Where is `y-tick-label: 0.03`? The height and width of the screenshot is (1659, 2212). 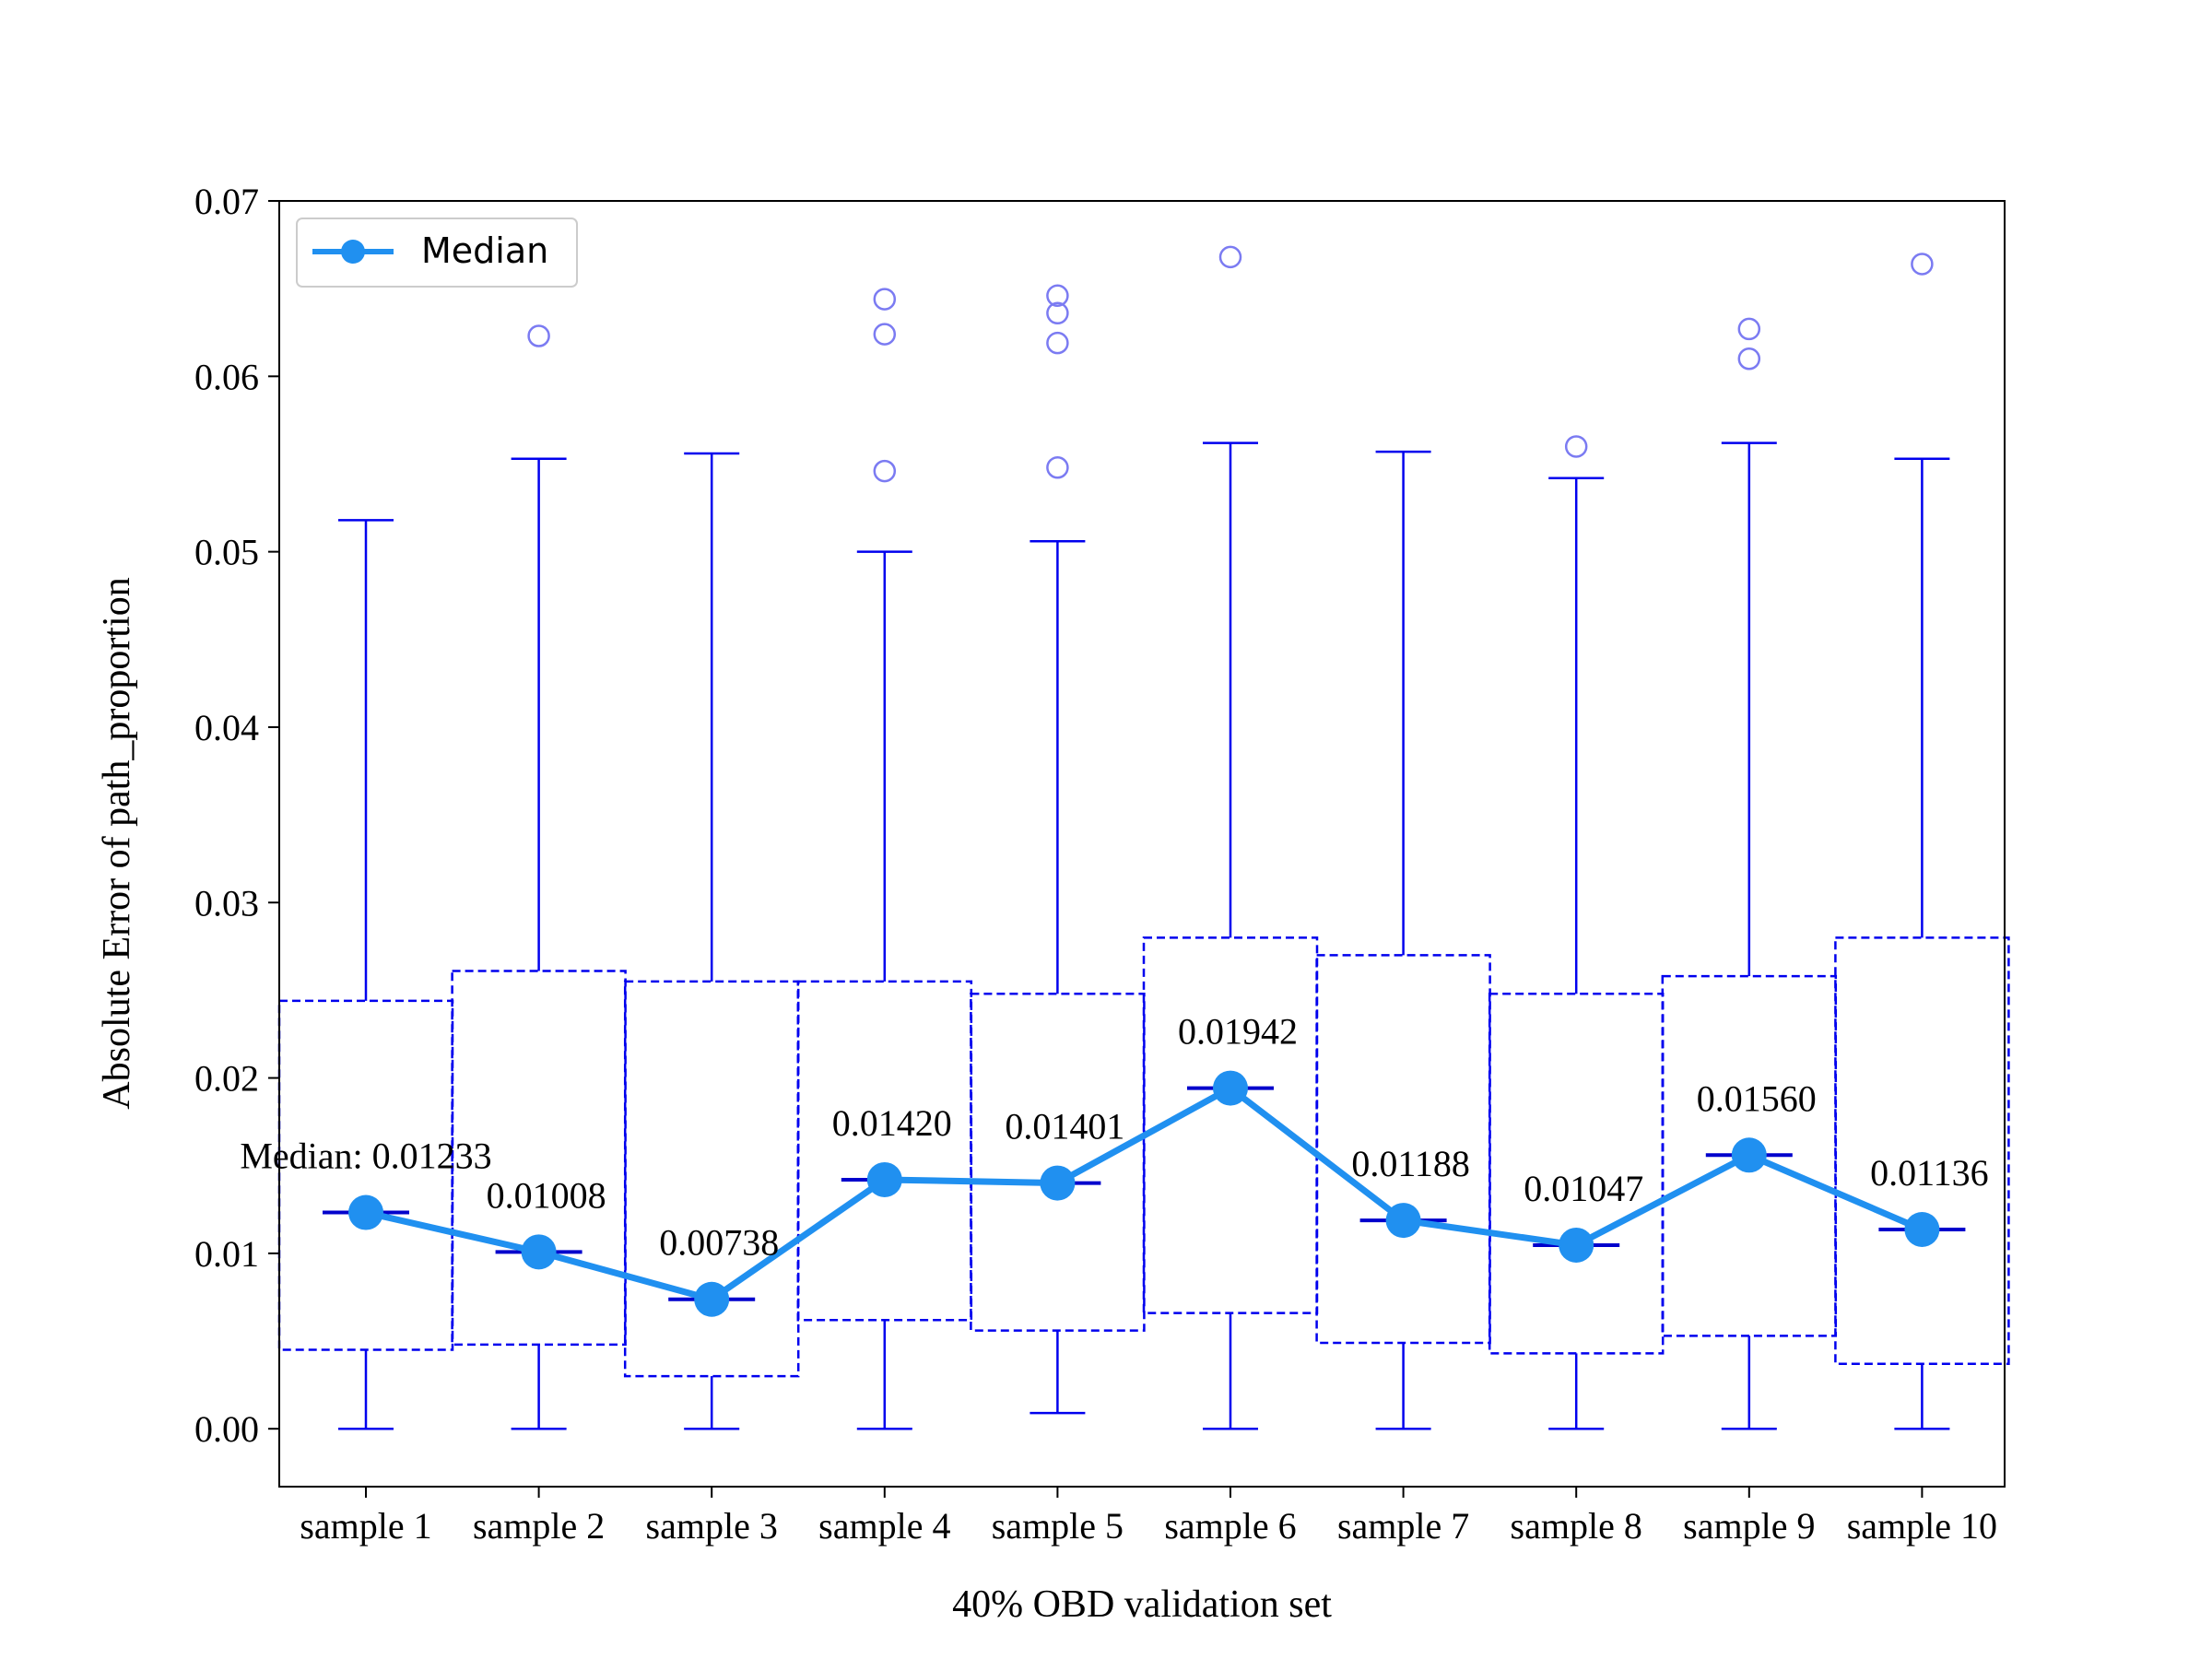
y-tick-label: 0.03 is located at coordinates (226, 903).